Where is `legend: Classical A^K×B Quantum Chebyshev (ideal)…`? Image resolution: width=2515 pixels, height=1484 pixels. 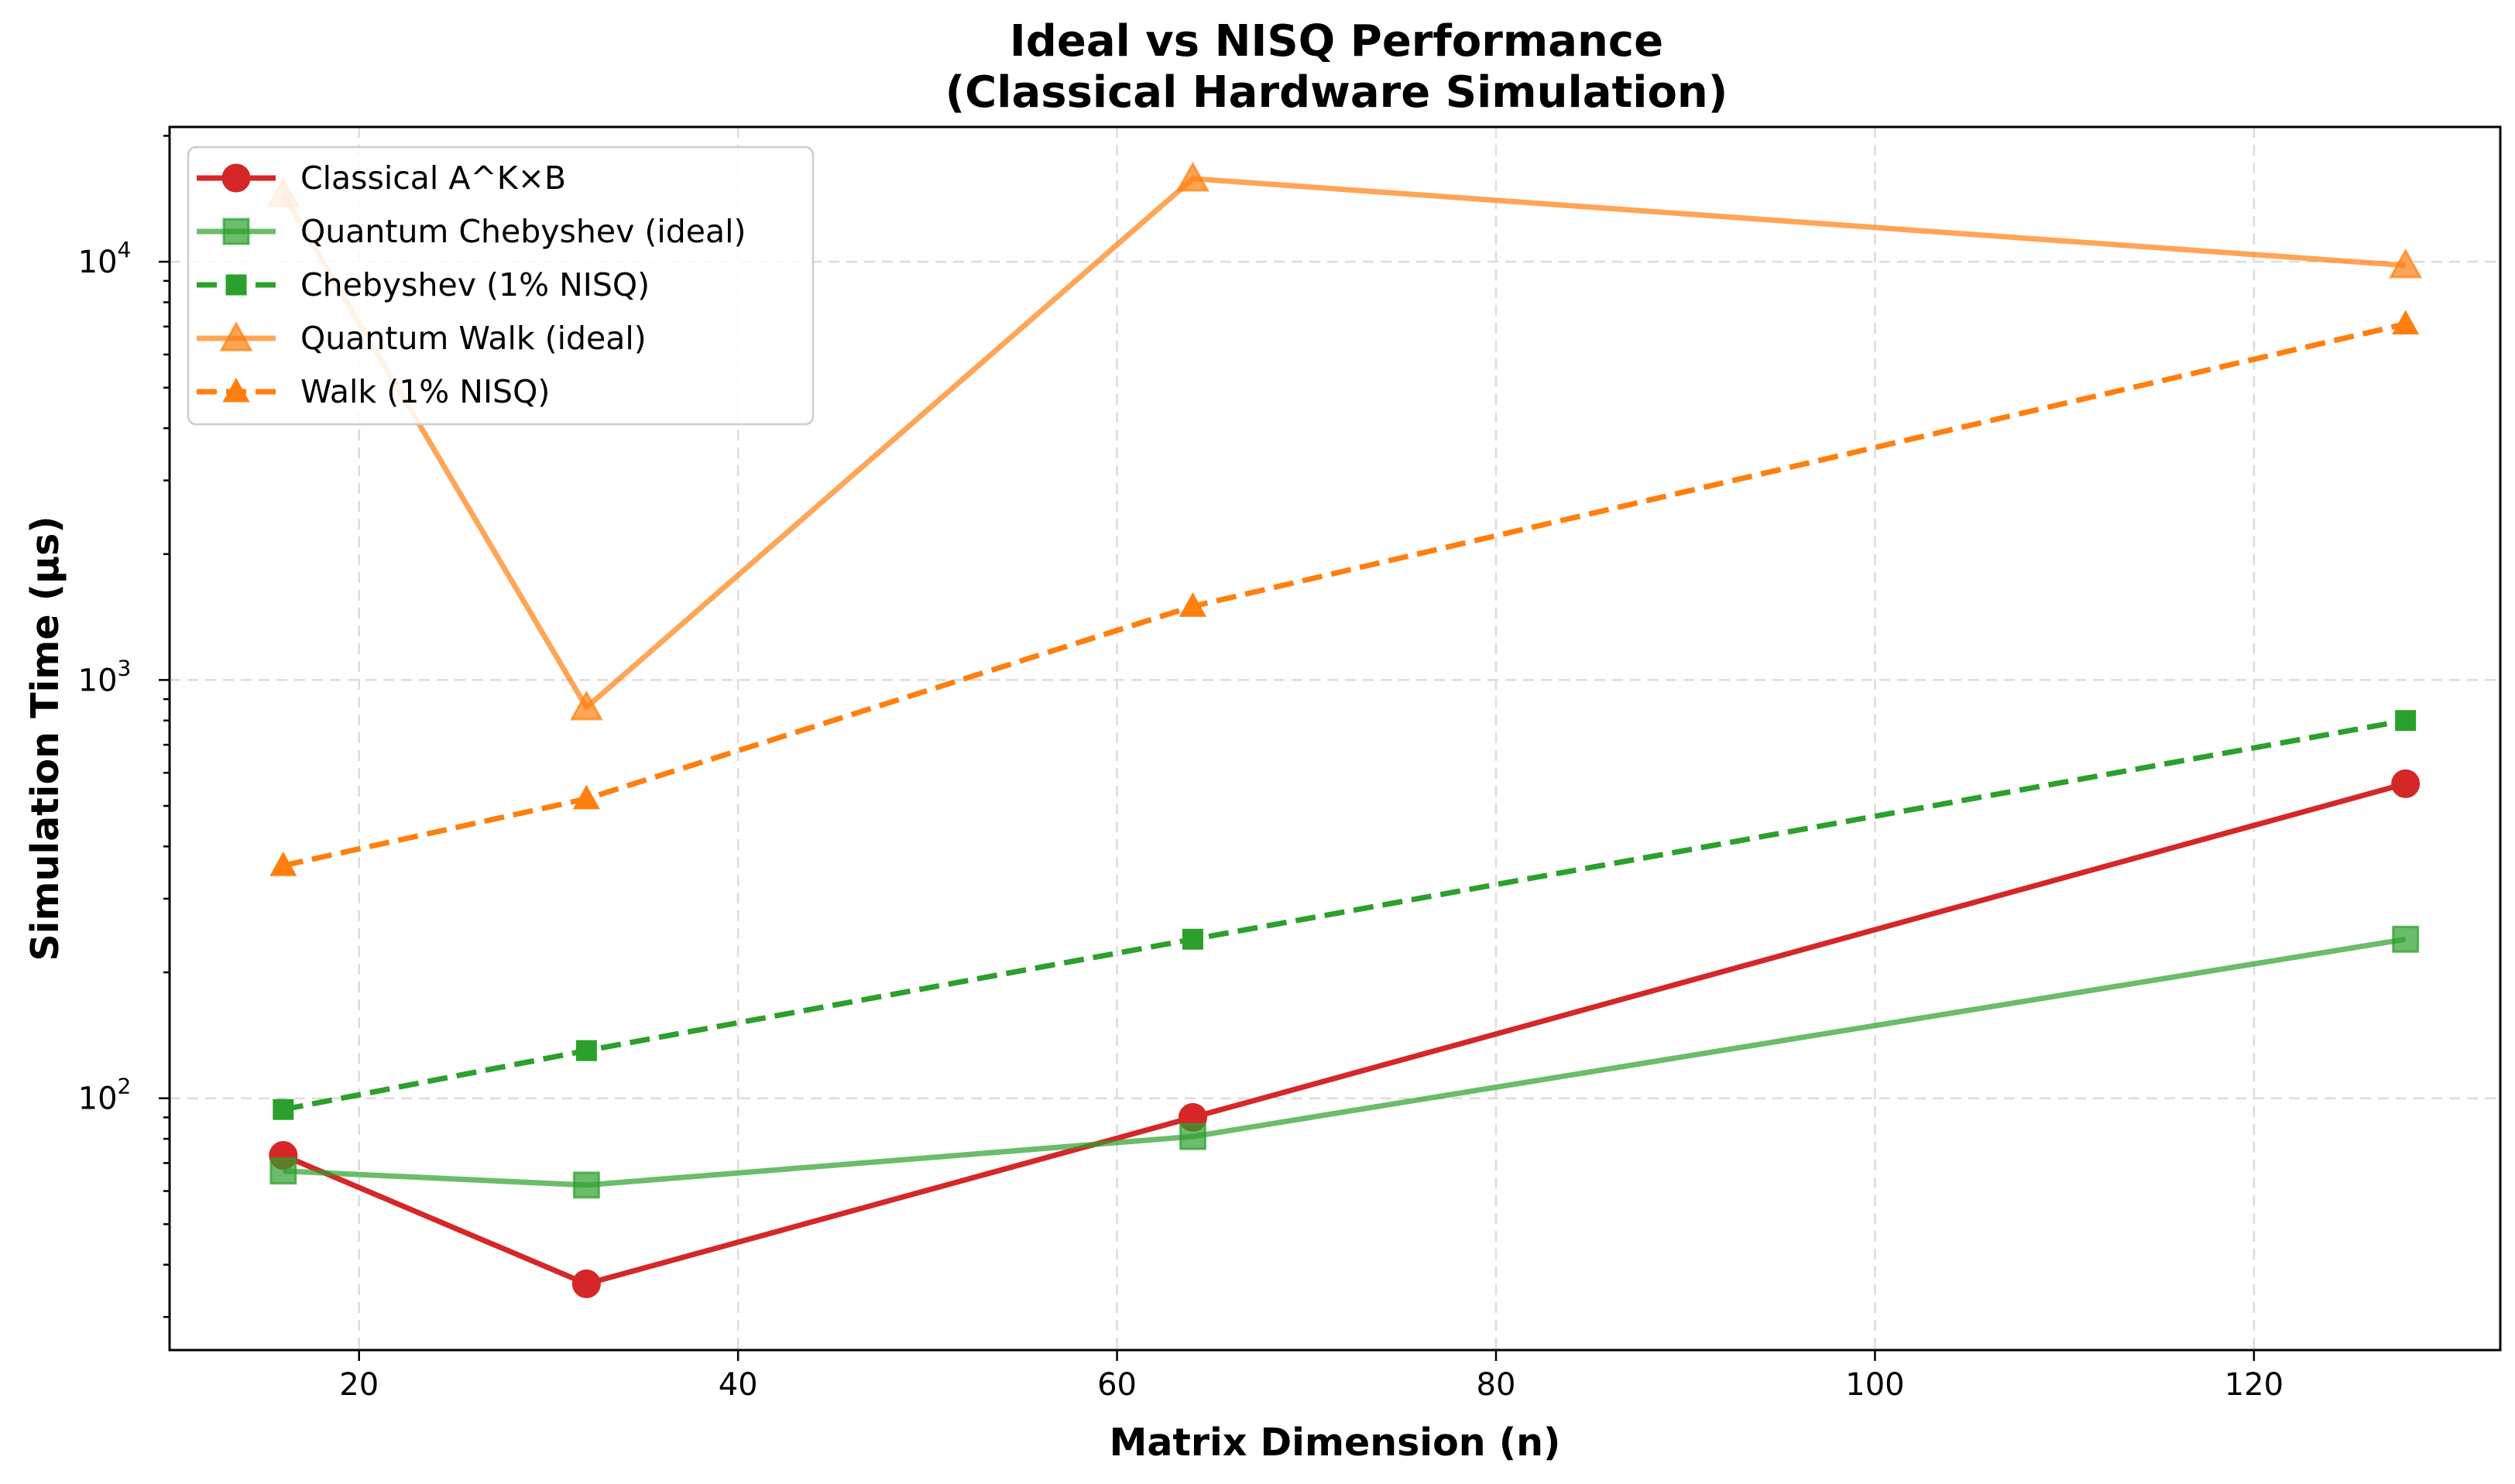 legend: Classical A^K×B Quantum Chebyshev (ideal)… is located at coordinates (501, 286).